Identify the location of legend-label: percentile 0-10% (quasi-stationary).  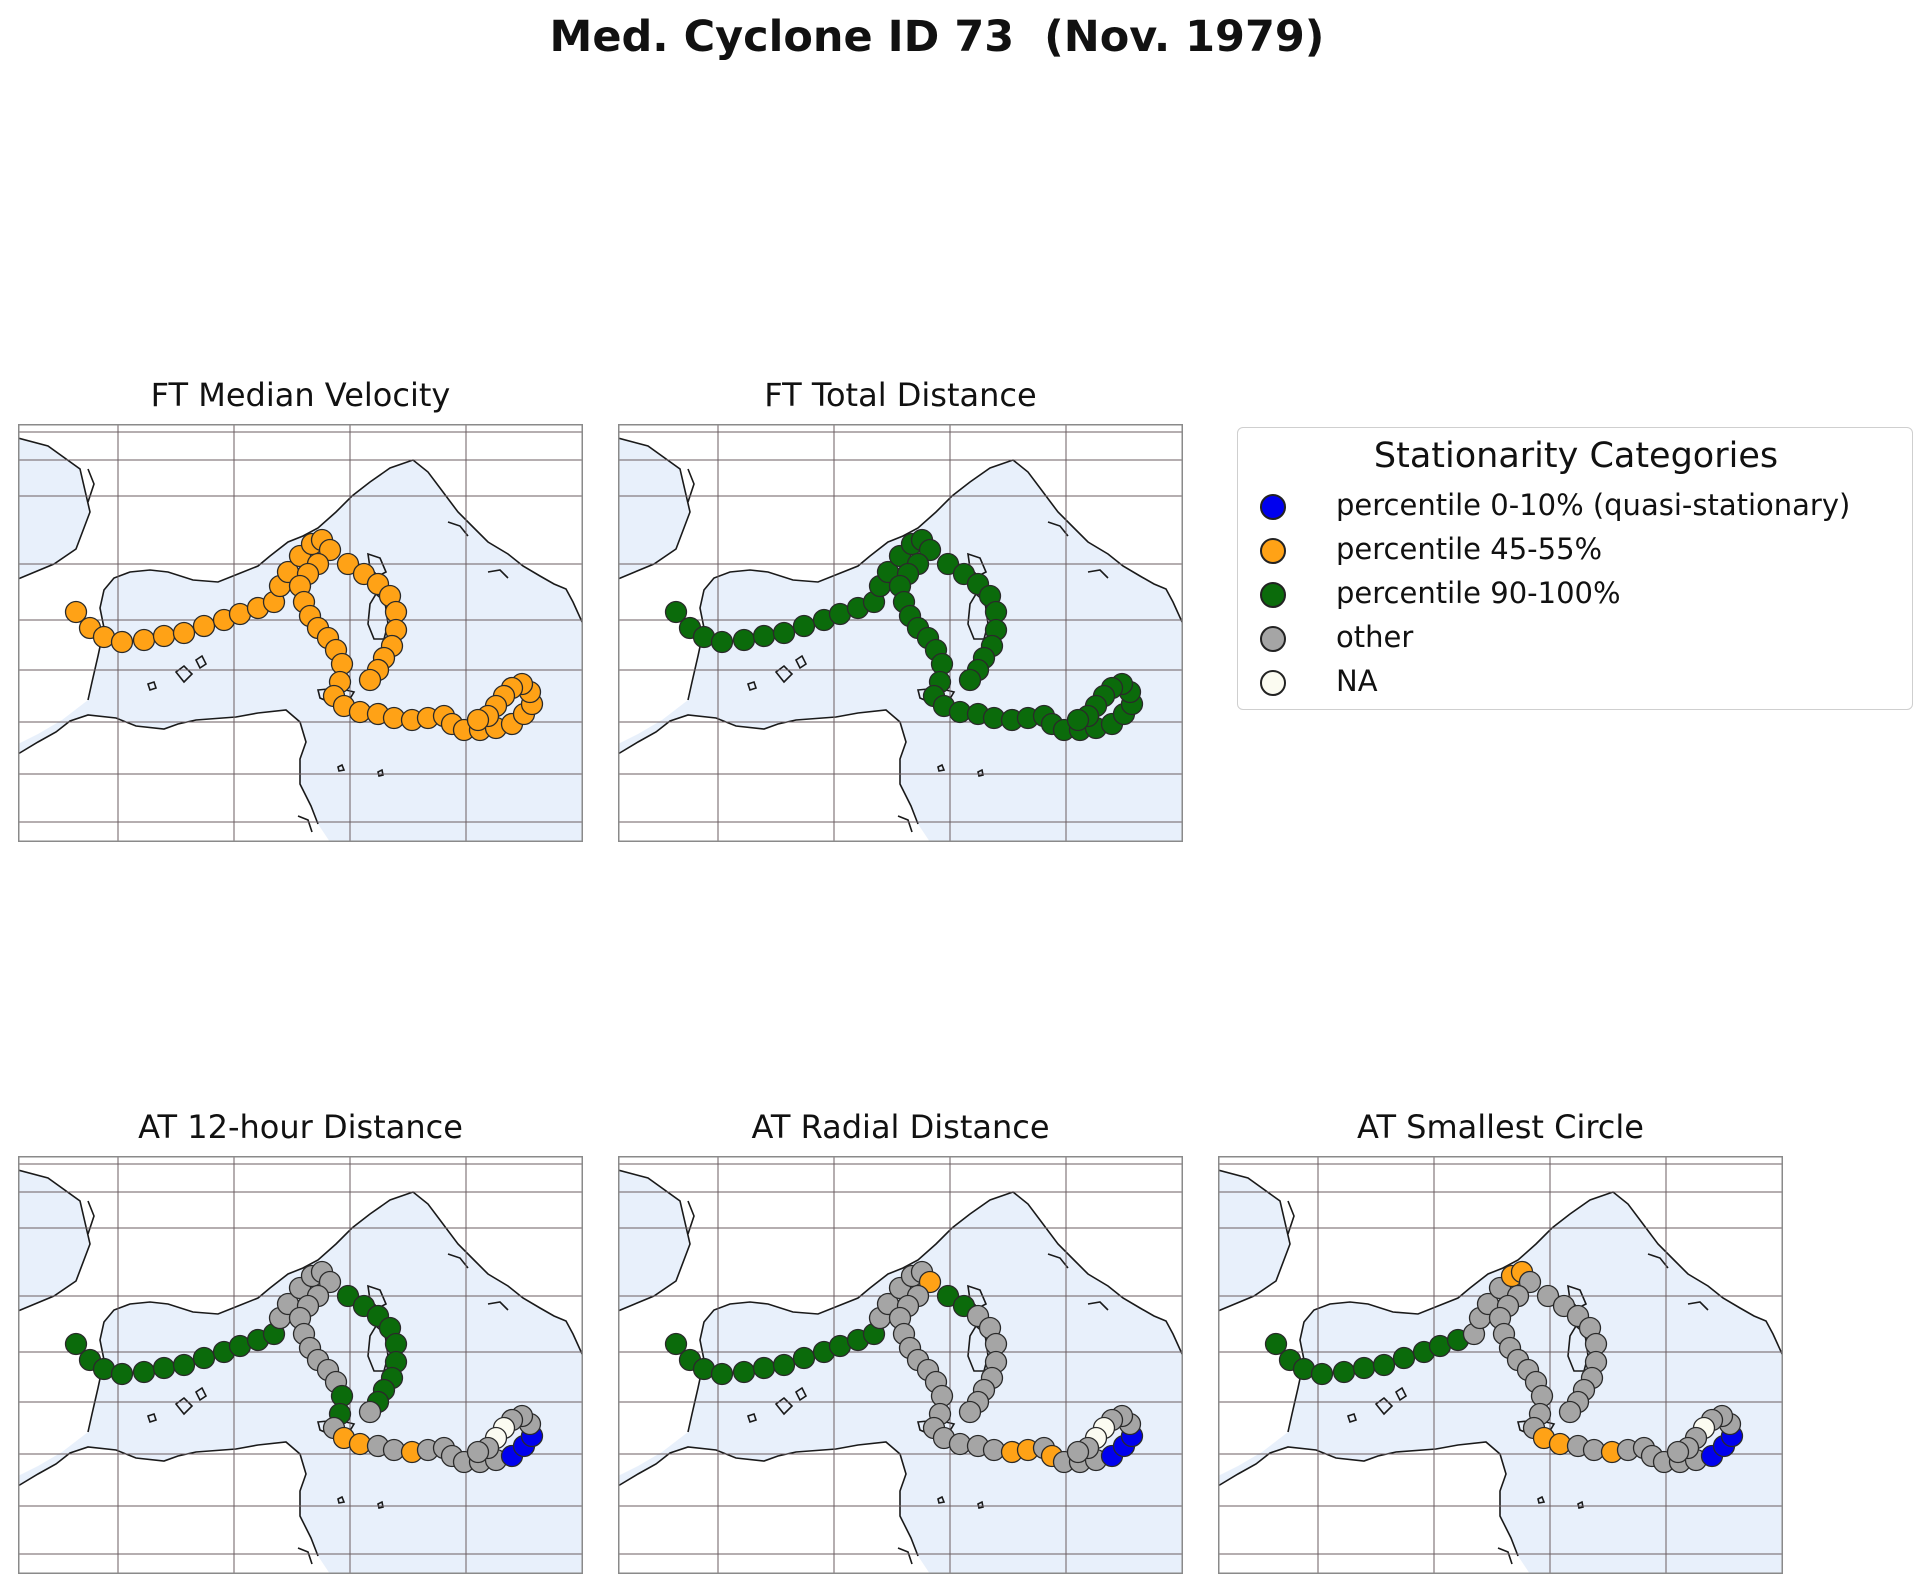
(1593, 505).